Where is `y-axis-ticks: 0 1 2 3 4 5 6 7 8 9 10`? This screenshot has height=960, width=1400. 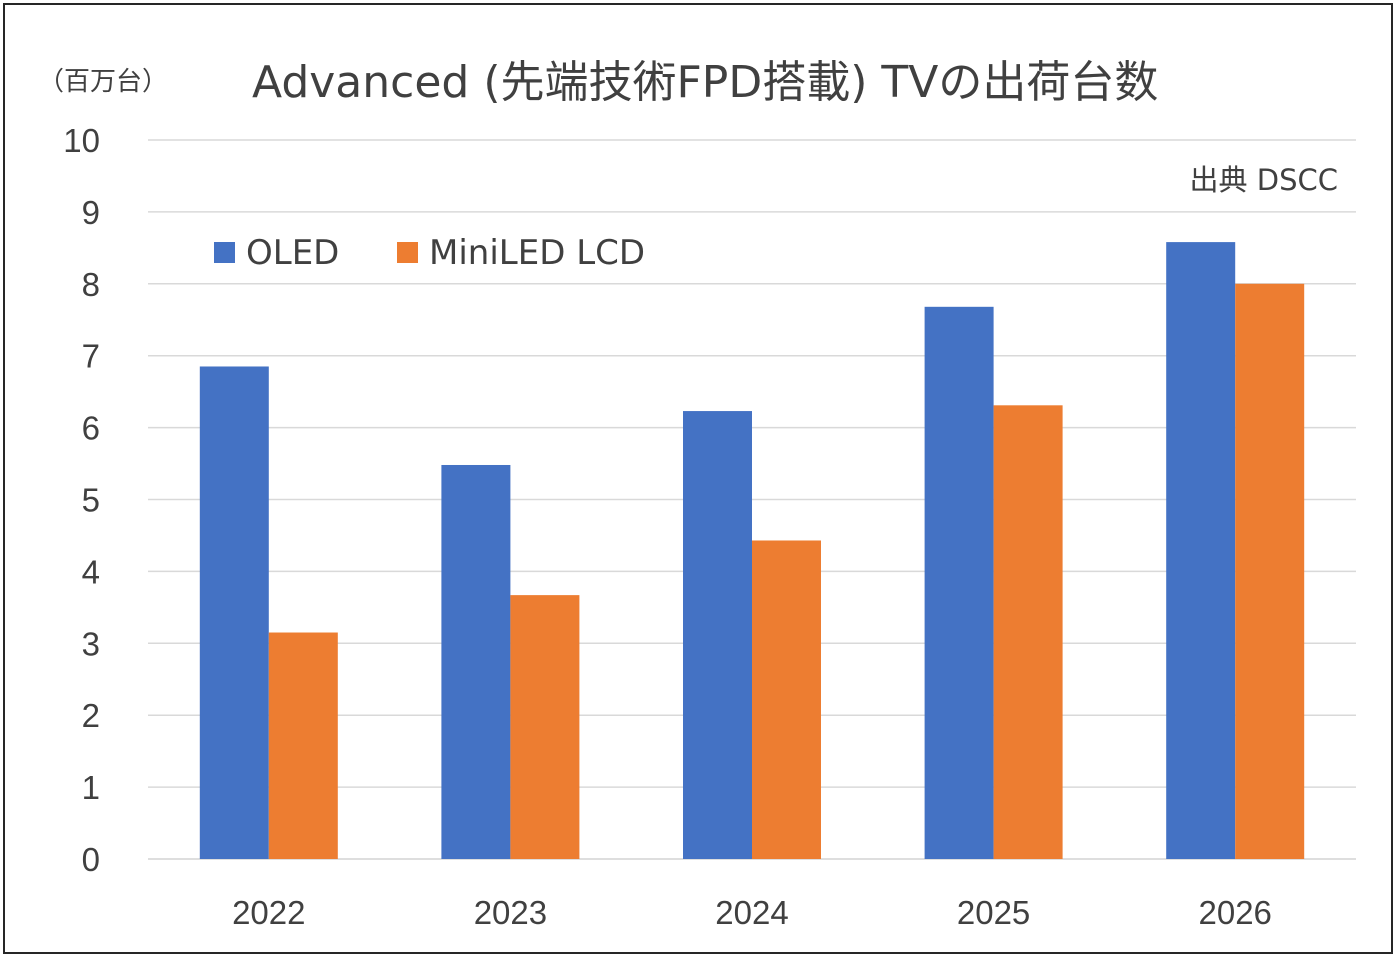
y-axis-ticks: 0 1 2 3 4 5 6 7 8 9 10 is located at coordinates (81, 500).